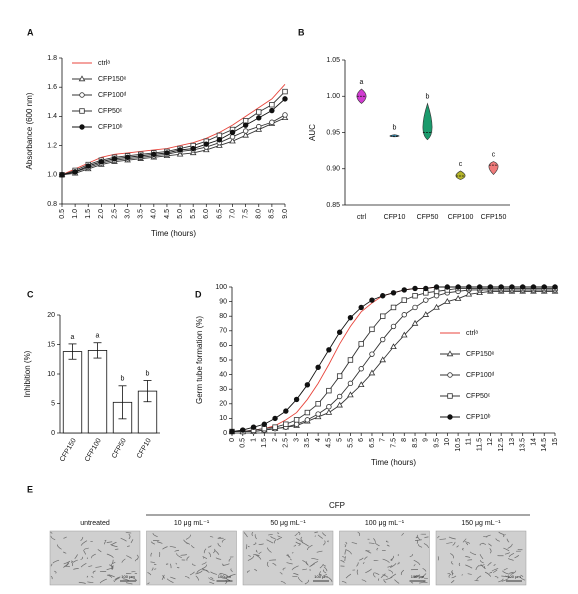 The width and height of the screenshot is (578, 594). I want to click on x-tick-label: 10, so click(447, 442).